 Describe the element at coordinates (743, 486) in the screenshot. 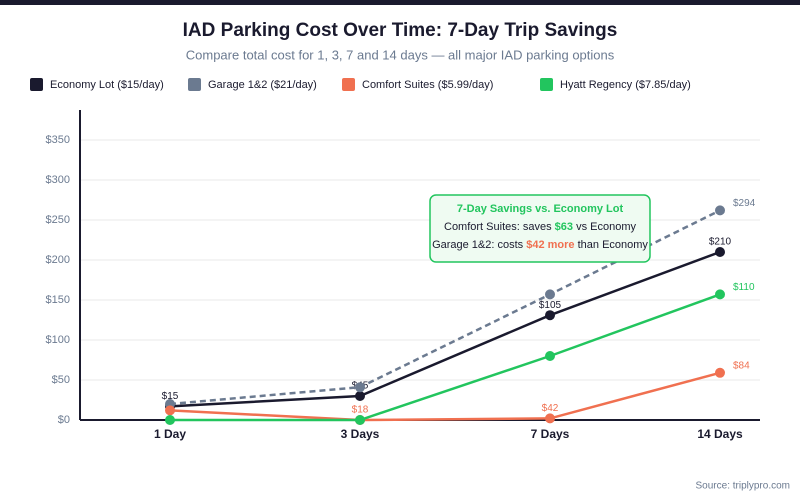

I see `source: Source: triplypro.com` at that location.